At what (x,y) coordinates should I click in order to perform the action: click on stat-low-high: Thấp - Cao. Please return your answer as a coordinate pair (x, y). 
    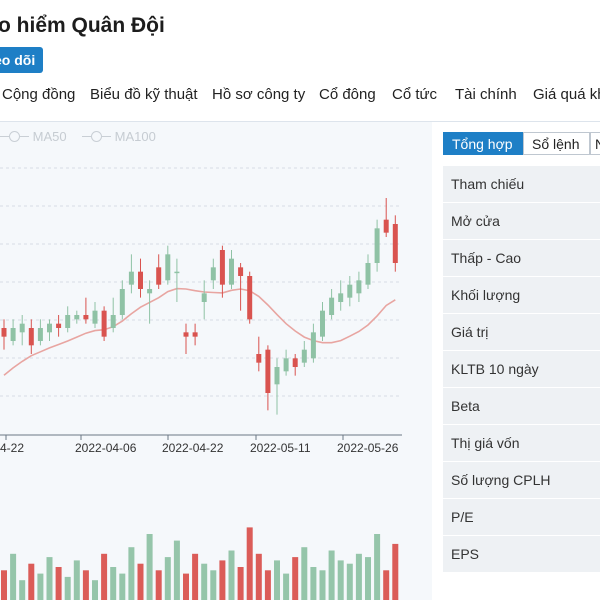
    Looking at the image, I should click on (521, 258).